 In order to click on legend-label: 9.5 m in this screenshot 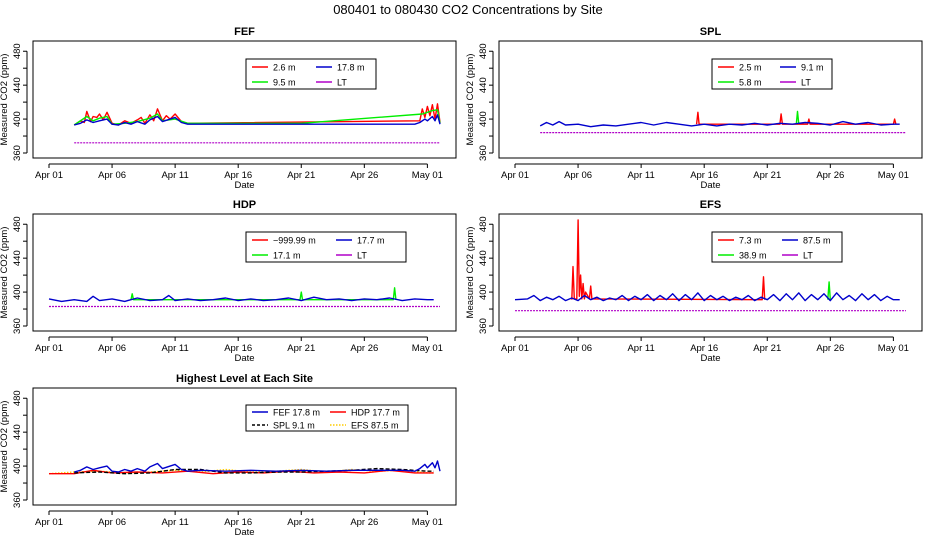, I will do `click(284, 83)`.